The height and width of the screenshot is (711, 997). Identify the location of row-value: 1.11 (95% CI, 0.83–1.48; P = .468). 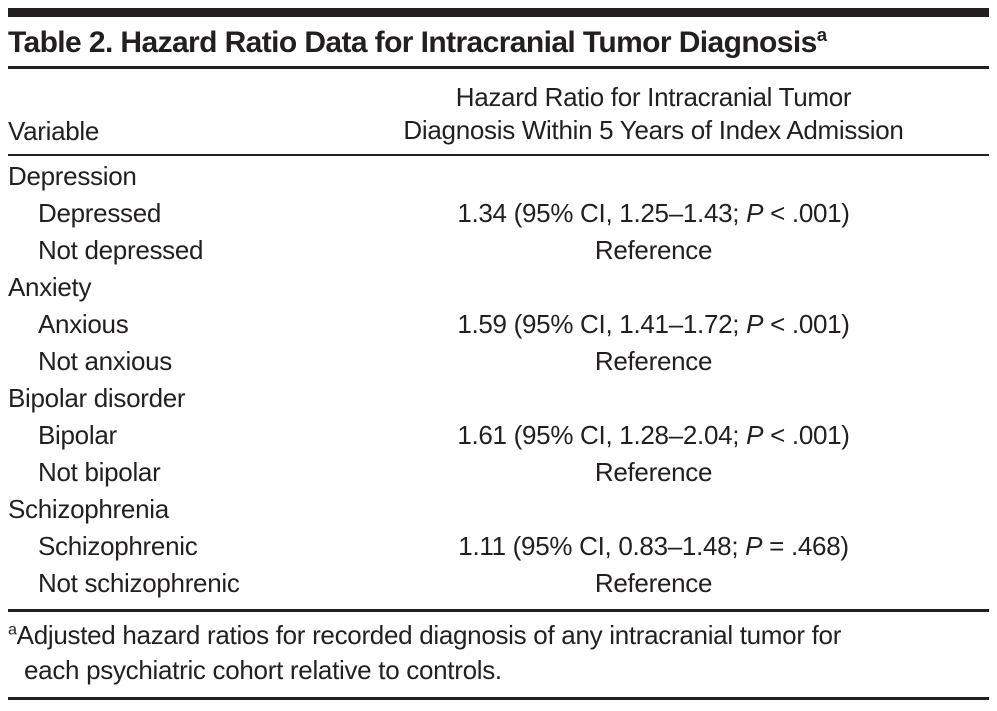
(653, 546).